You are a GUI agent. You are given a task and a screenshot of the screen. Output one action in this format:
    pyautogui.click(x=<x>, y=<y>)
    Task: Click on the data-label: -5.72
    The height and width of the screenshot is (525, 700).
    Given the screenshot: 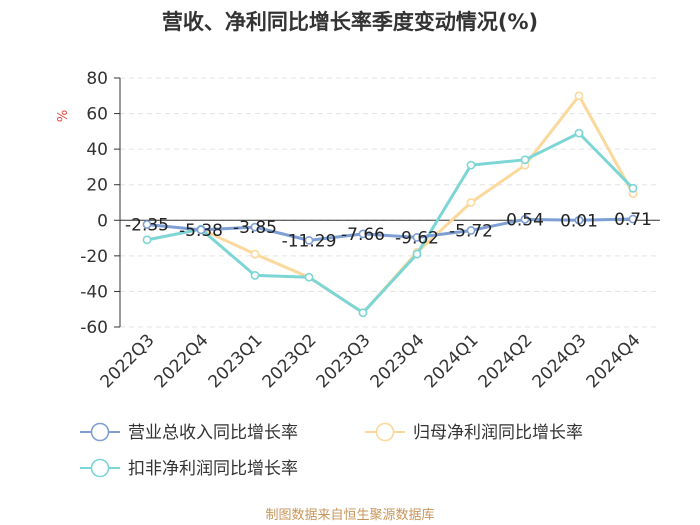 What is the action you would take?
    pyautogui.click(x=471, y=231)
    